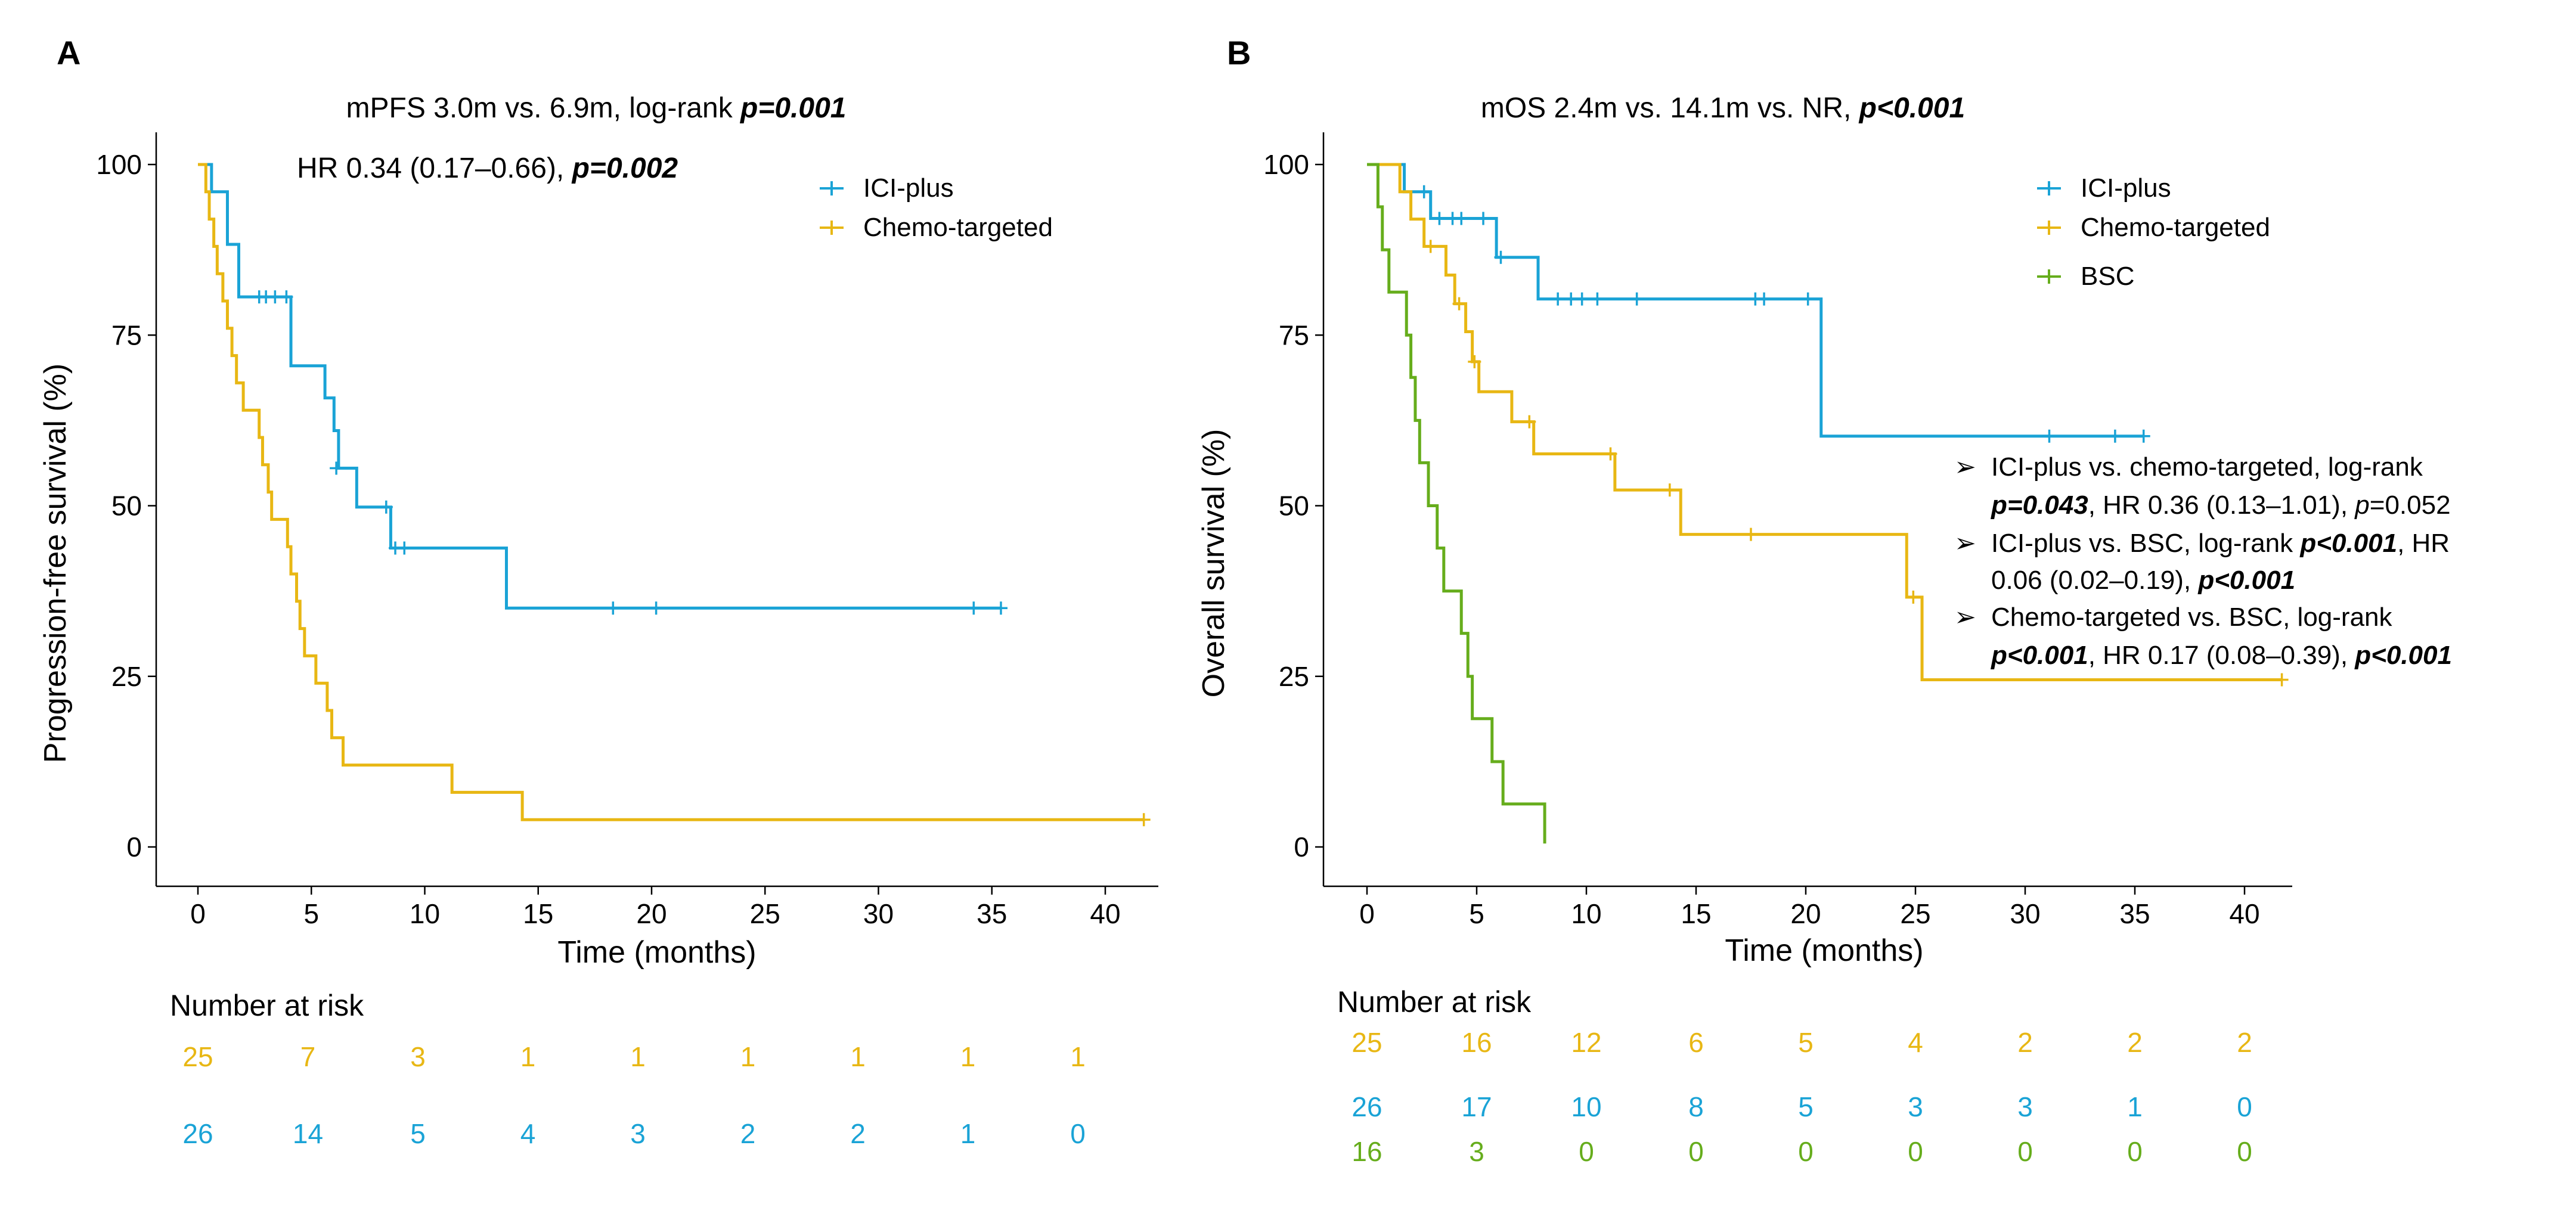 This screenshot has width=2576, height=1229. Describe the element at coordinates (1965, 467) in the screenshot. I see `annotation-1-arrow: ➢` at that location.